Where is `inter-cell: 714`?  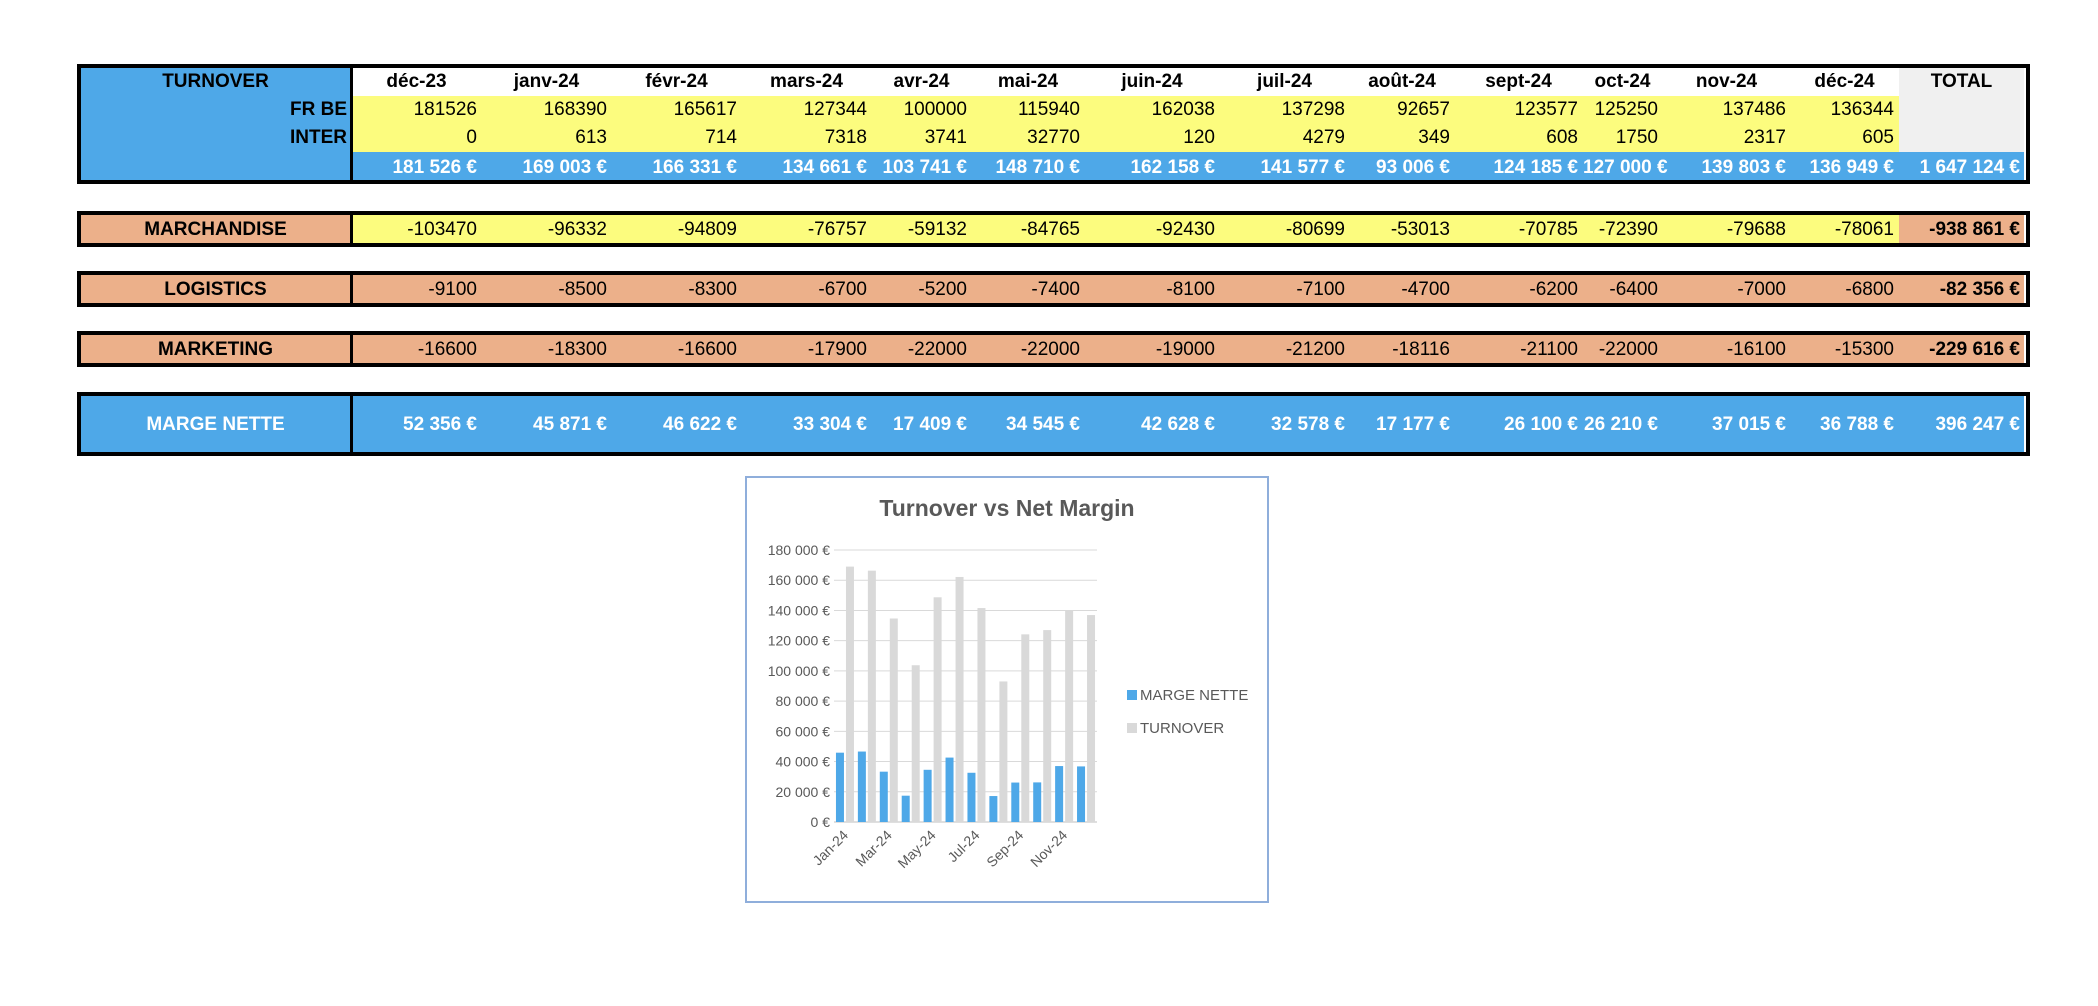 inter-cell: 714 is located at coordinates (721, 137).